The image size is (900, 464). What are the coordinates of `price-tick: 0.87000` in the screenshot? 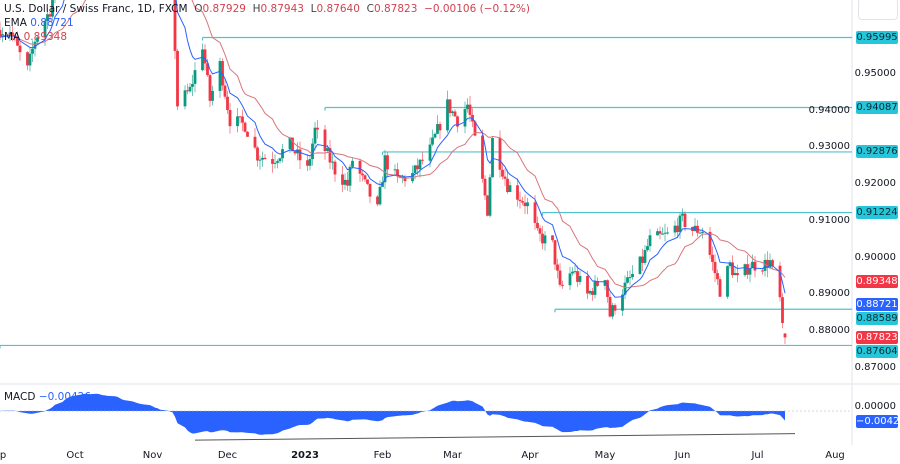 It's located at (875, 367).